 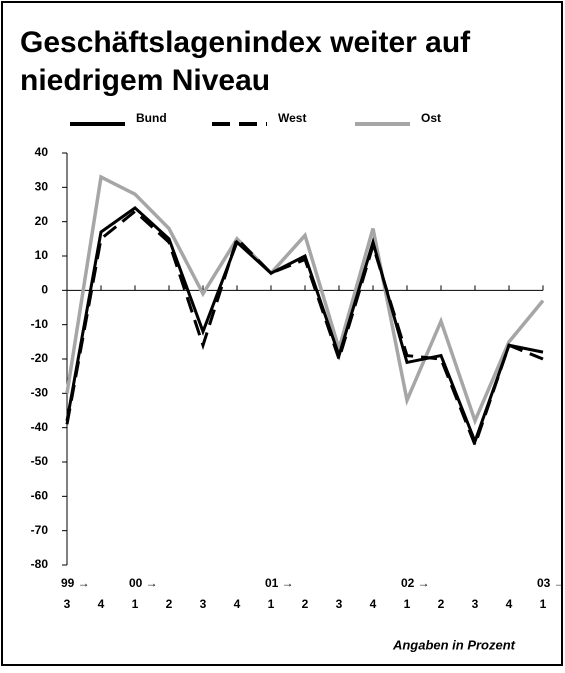 I want to click on note: Angaben in Prozent, so click(x=454, y=644).